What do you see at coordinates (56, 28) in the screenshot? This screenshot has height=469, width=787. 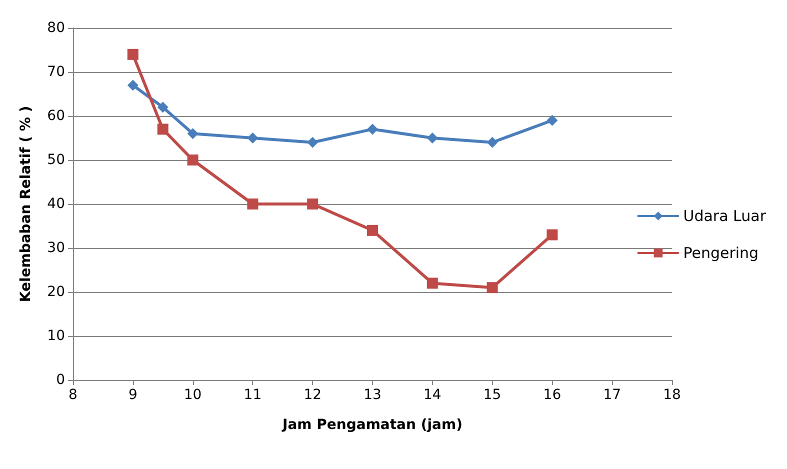 I see `y-tick-label: 80` at bounding box center [56, 28].